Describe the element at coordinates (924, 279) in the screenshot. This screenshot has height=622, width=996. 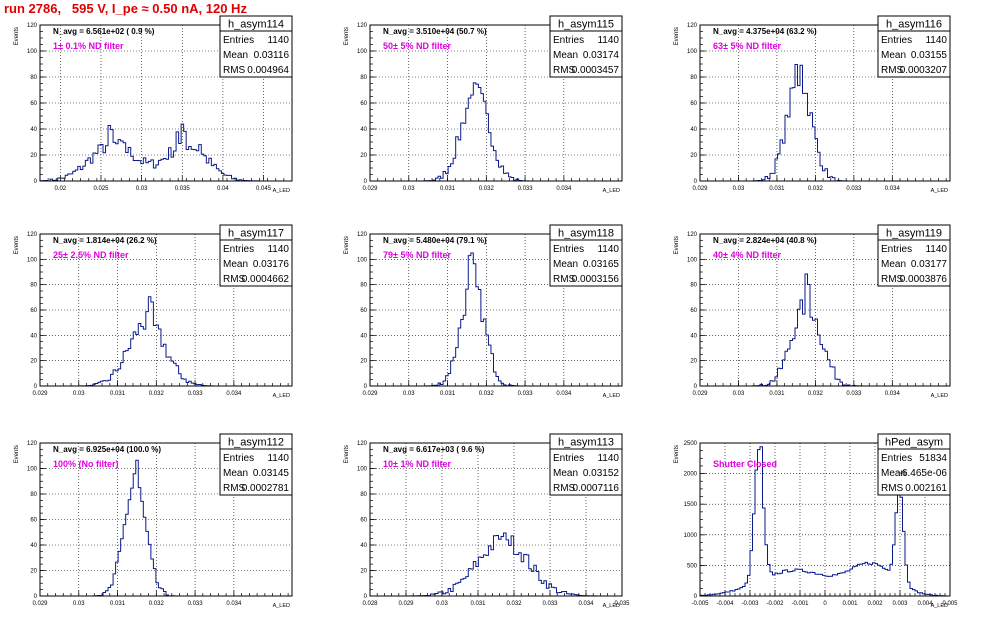
I see `stats-value: 0.0003876` at that location.